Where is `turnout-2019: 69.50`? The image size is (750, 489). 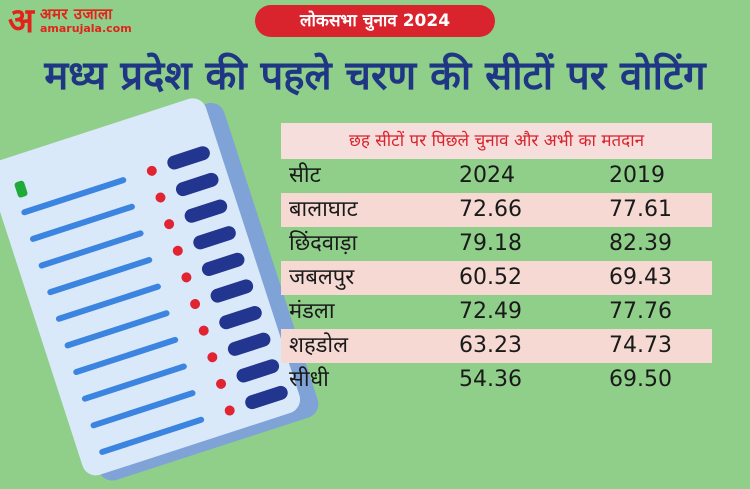
turnout-2019: 69.50 is located at coordinates (640, 379).